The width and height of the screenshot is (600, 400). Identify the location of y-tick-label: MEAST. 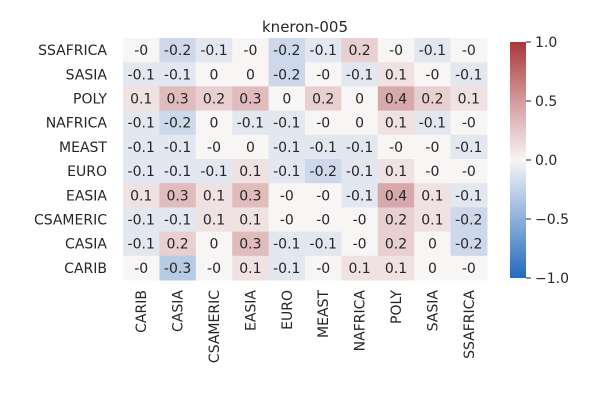
(83, 148).